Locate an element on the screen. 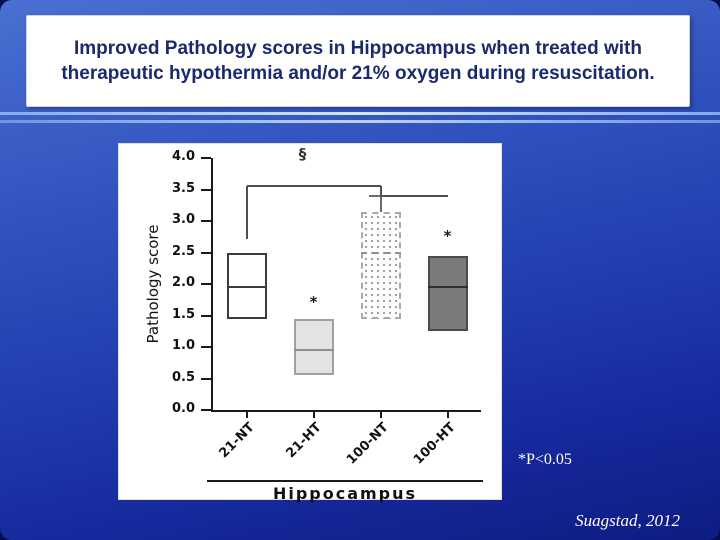 The width and height of the screenshot is (720, 540). significance-symbol: § is located at coordinates (302, 153).